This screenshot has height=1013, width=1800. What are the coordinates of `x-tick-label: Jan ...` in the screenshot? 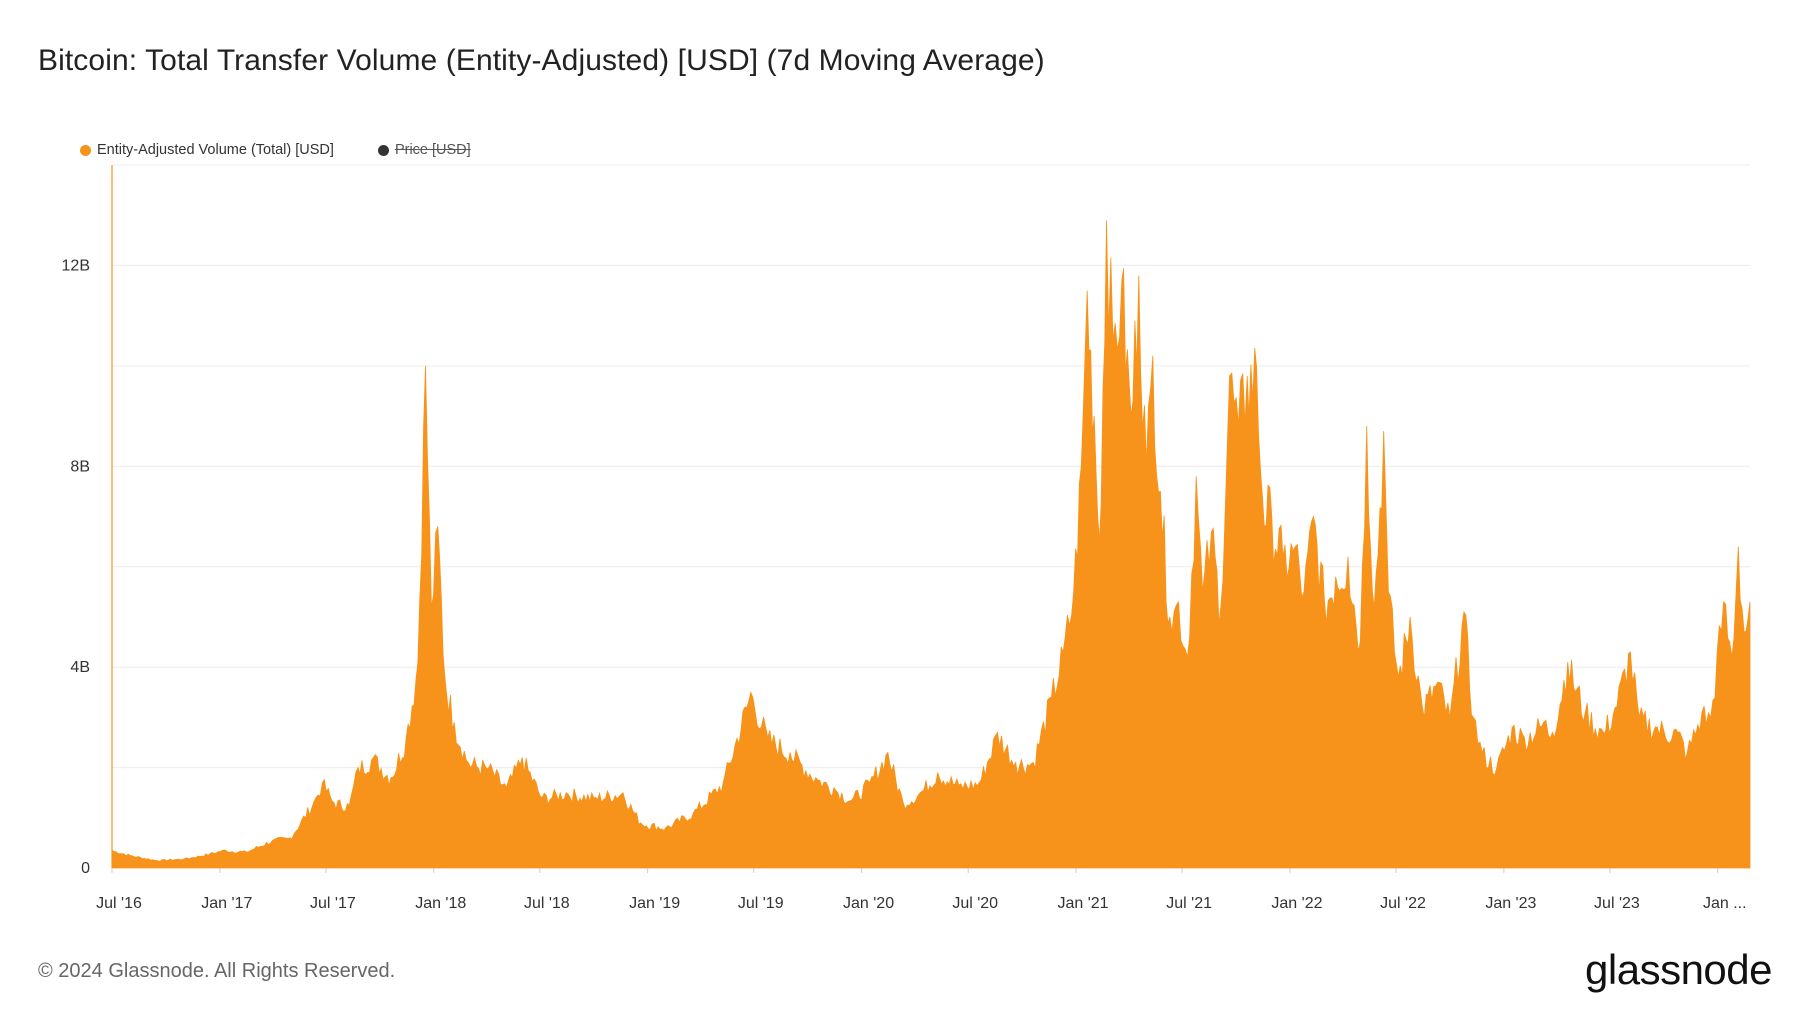 It's located at (1725, 903).